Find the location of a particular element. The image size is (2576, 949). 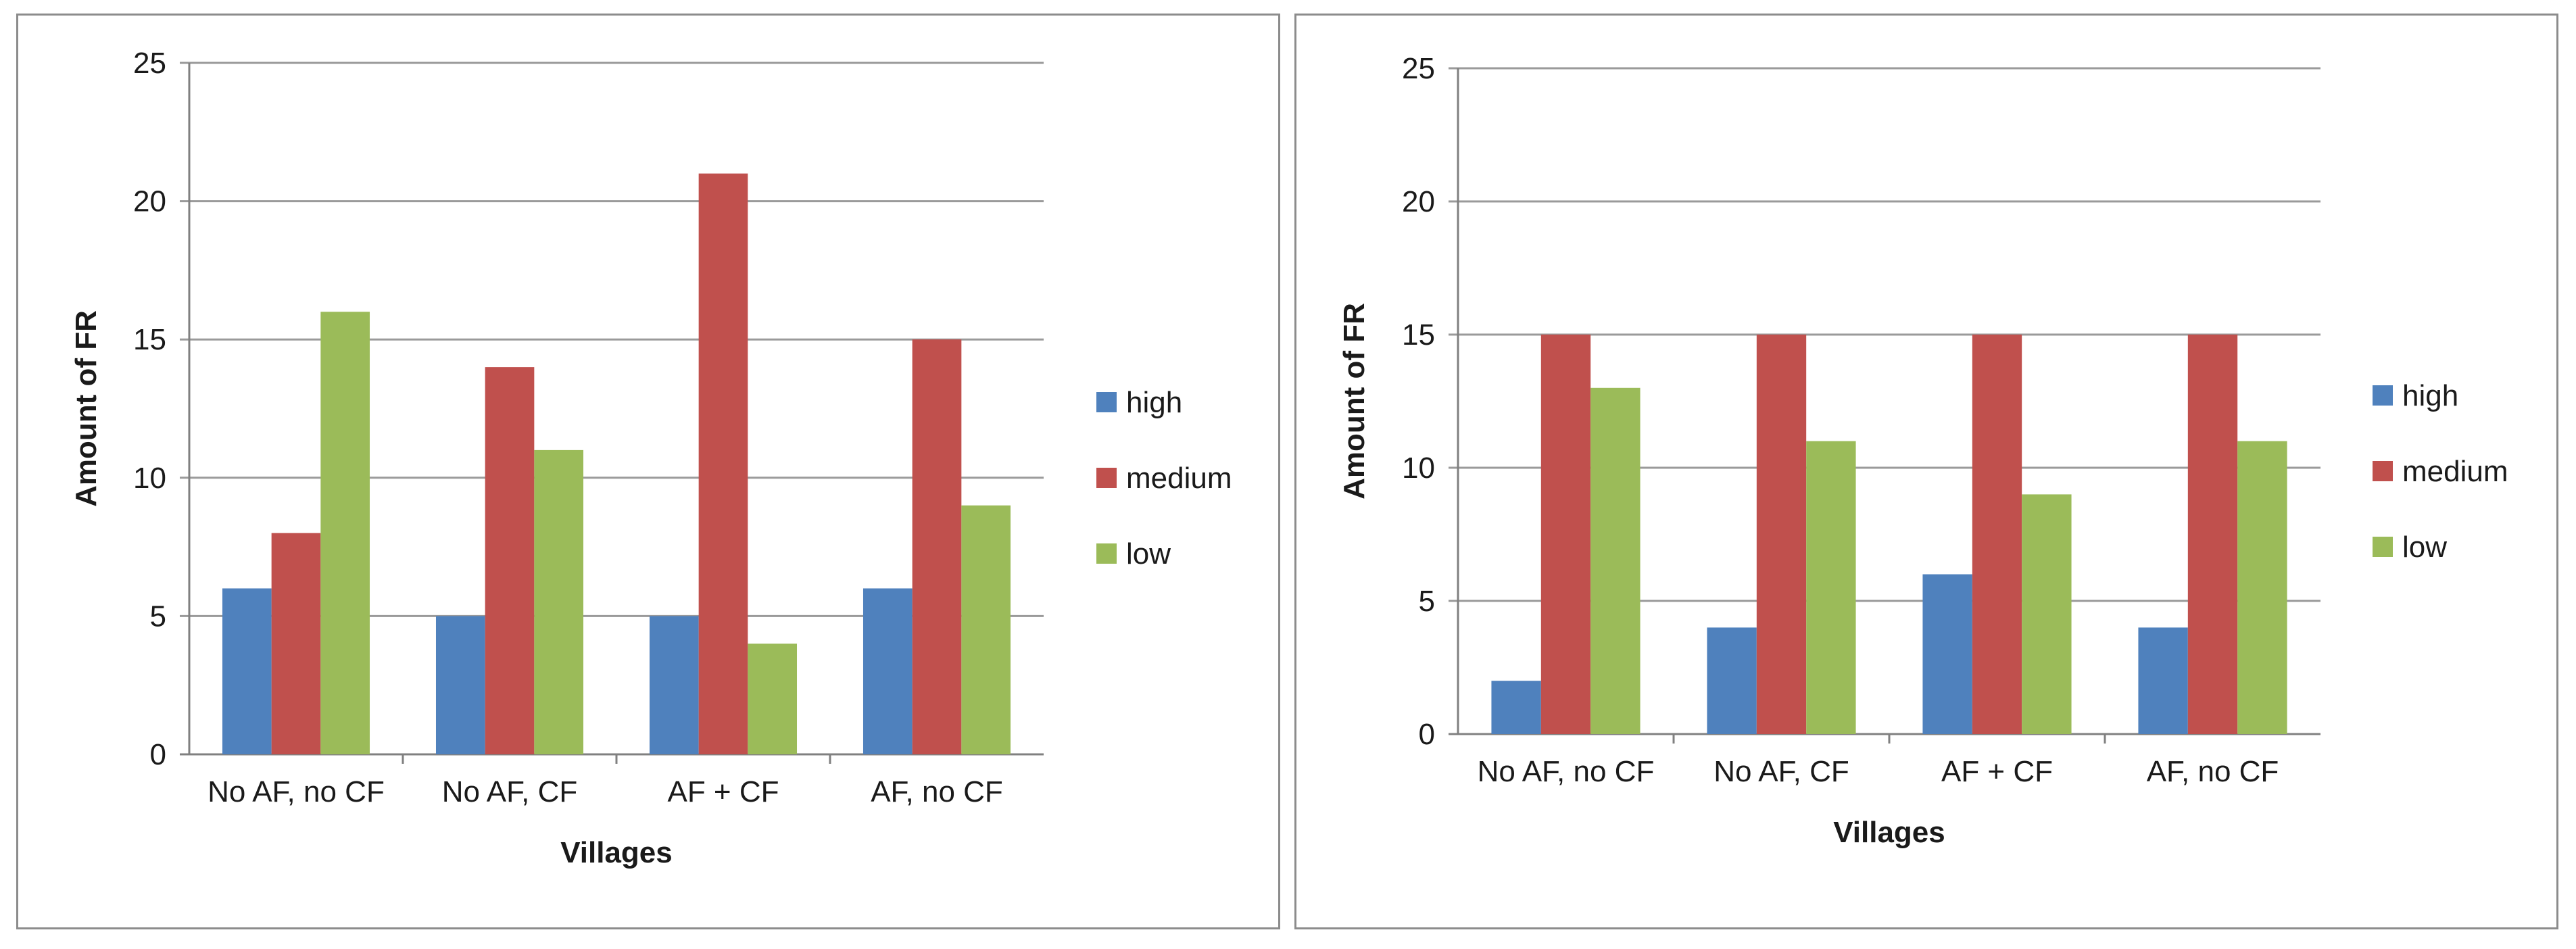

chart-0-y-tick-label: 25 is located at coordinates (149, 63).